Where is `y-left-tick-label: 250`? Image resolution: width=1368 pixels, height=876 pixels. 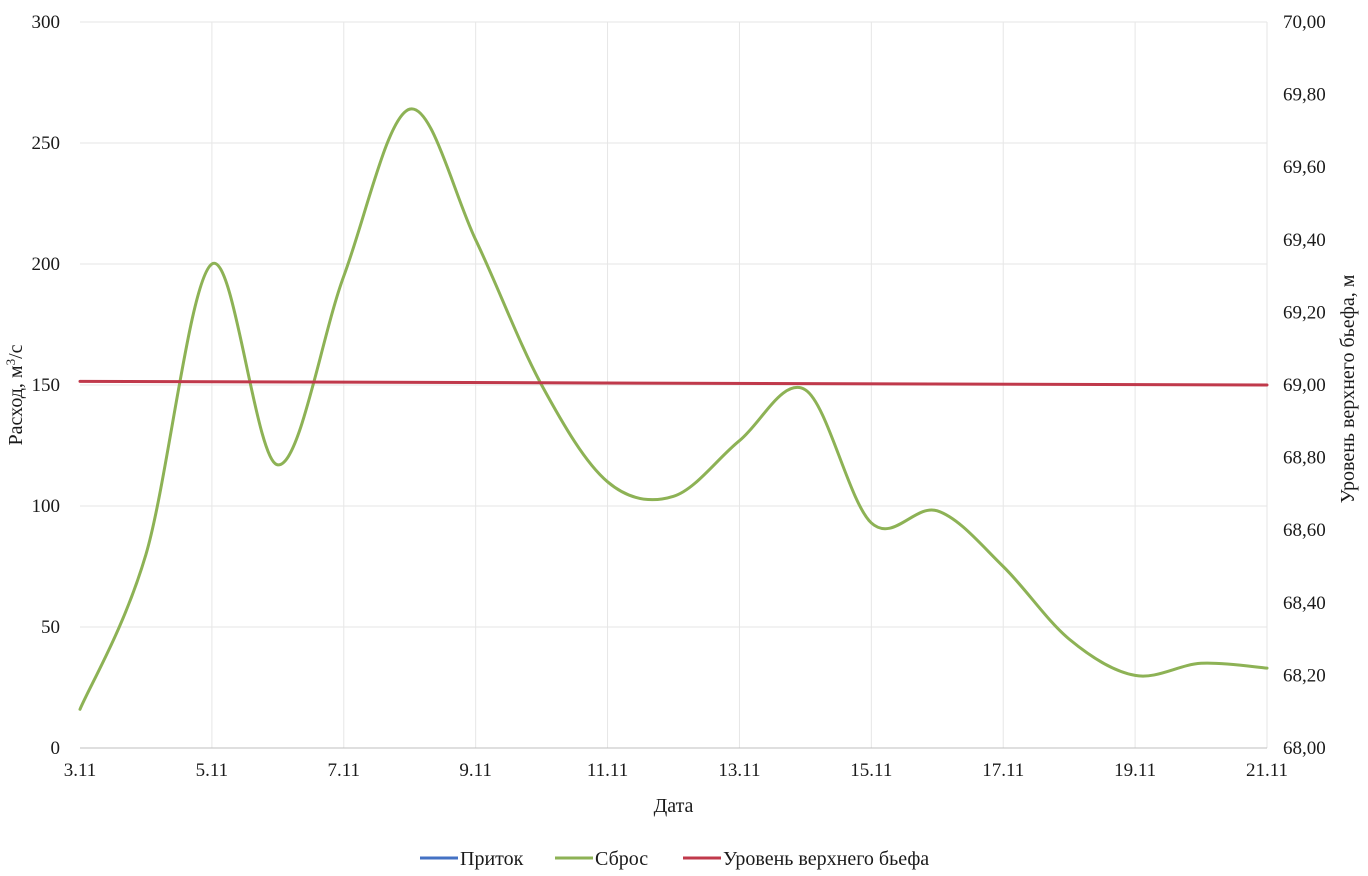 y-left-tick-label: 250 is located at coordinates (46, 143).